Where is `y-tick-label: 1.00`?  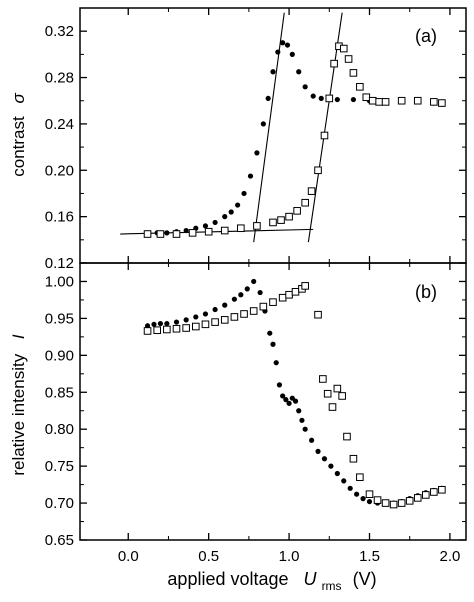
y-tick-label: 1.00 is located at coordinates (59, 281).